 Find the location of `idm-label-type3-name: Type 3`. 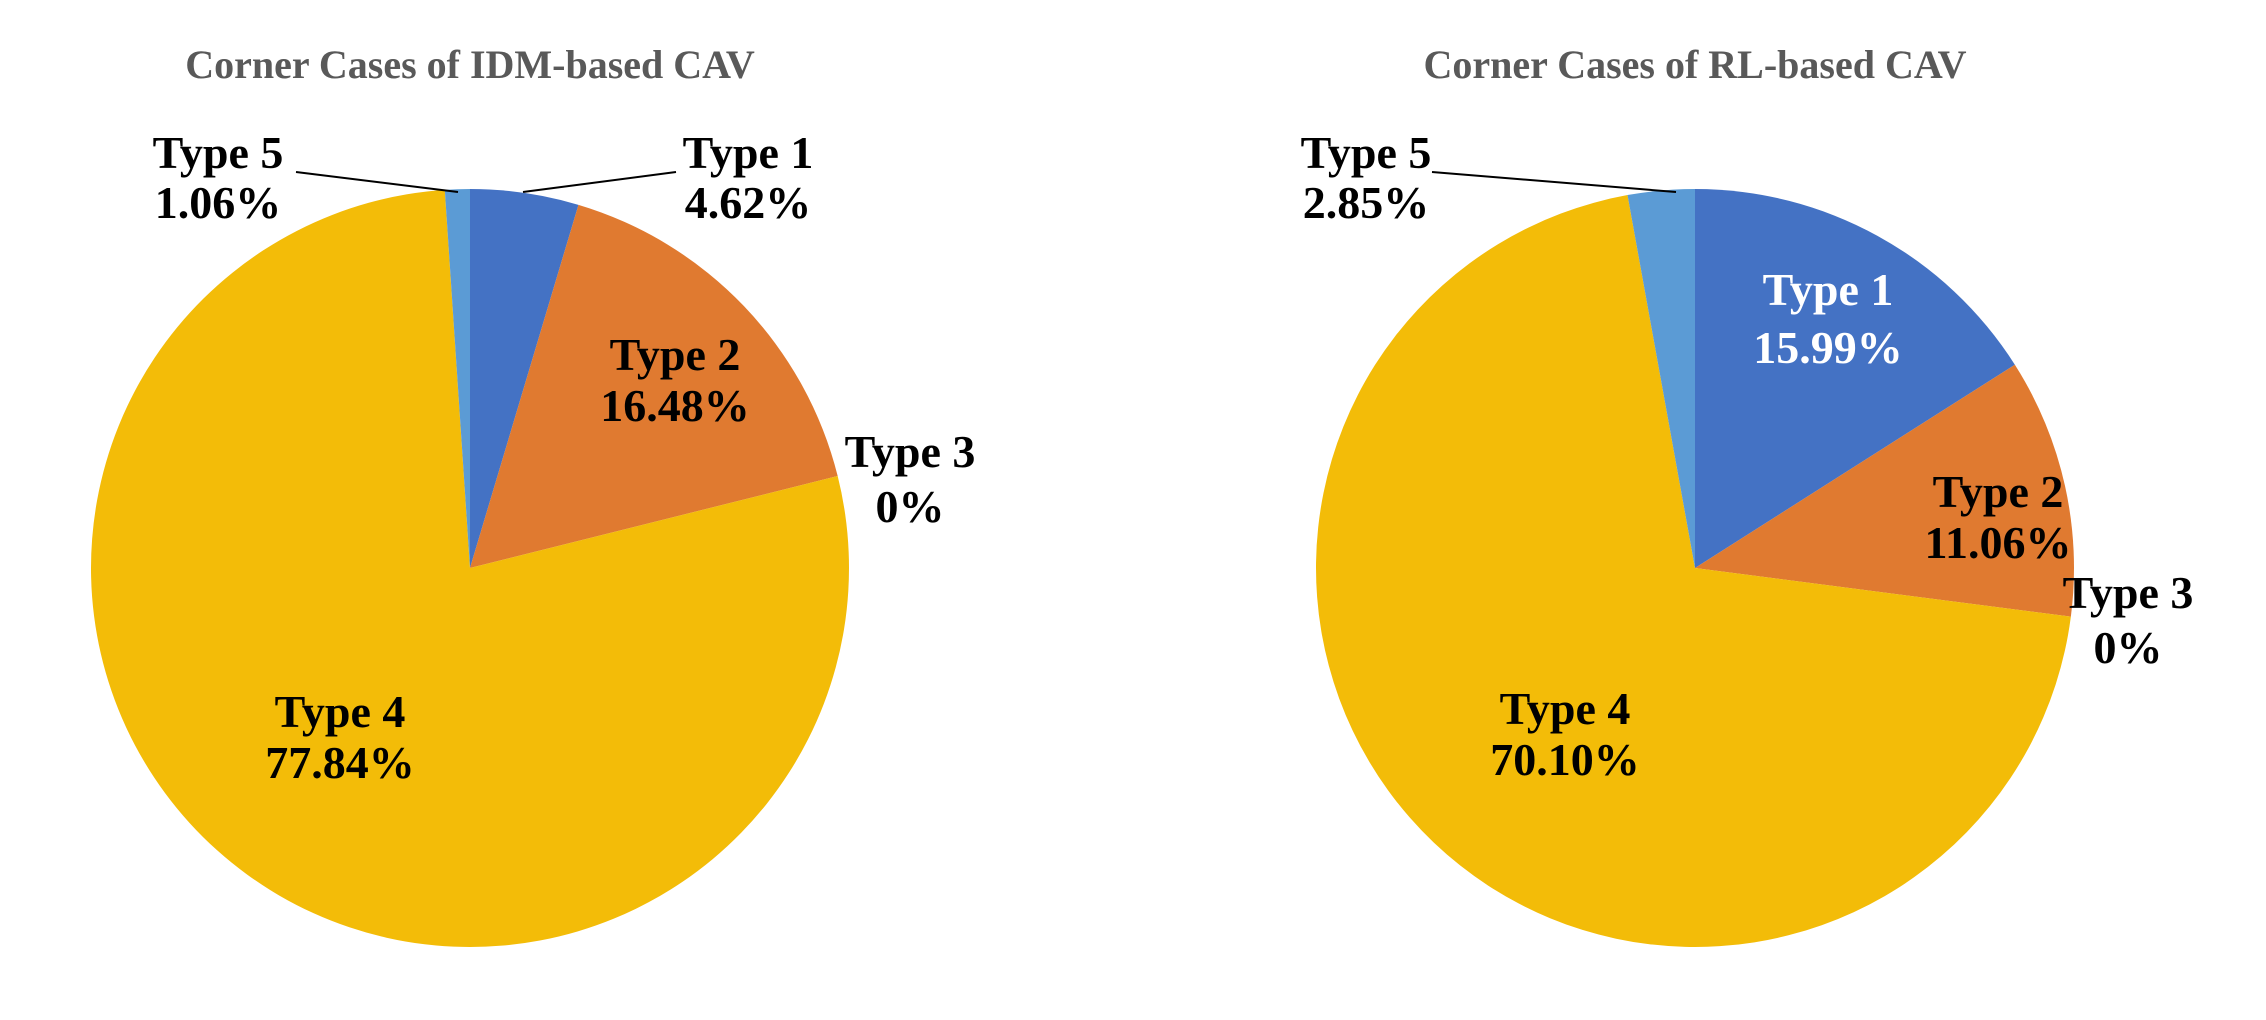

idm-label-type3-name: Type 3 is located at coordinates (910, 451).